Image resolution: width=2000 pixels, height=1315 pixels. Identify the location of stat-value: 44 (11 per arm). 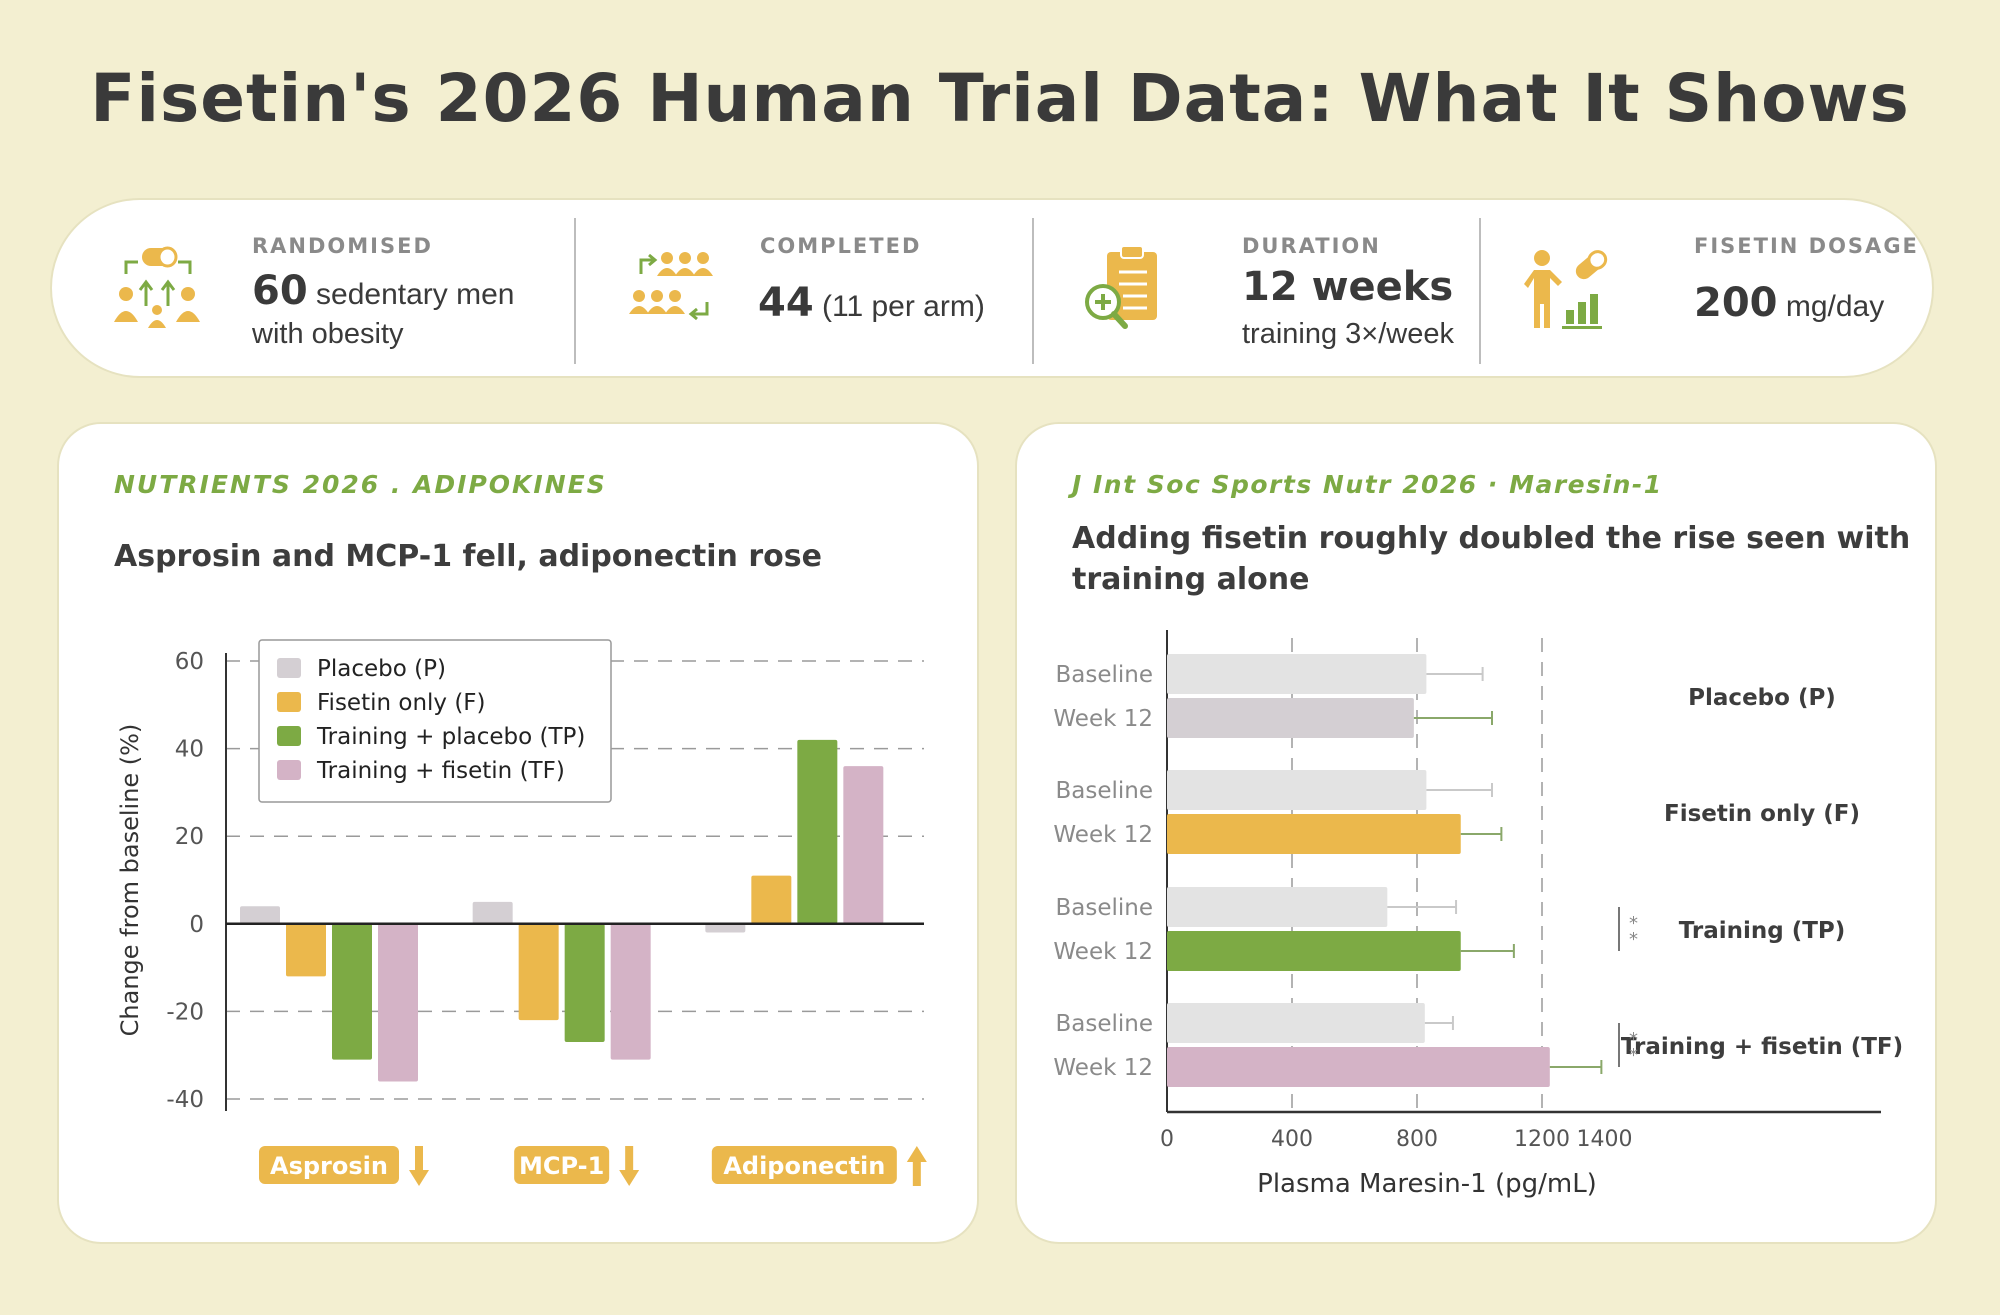
(871, 303).